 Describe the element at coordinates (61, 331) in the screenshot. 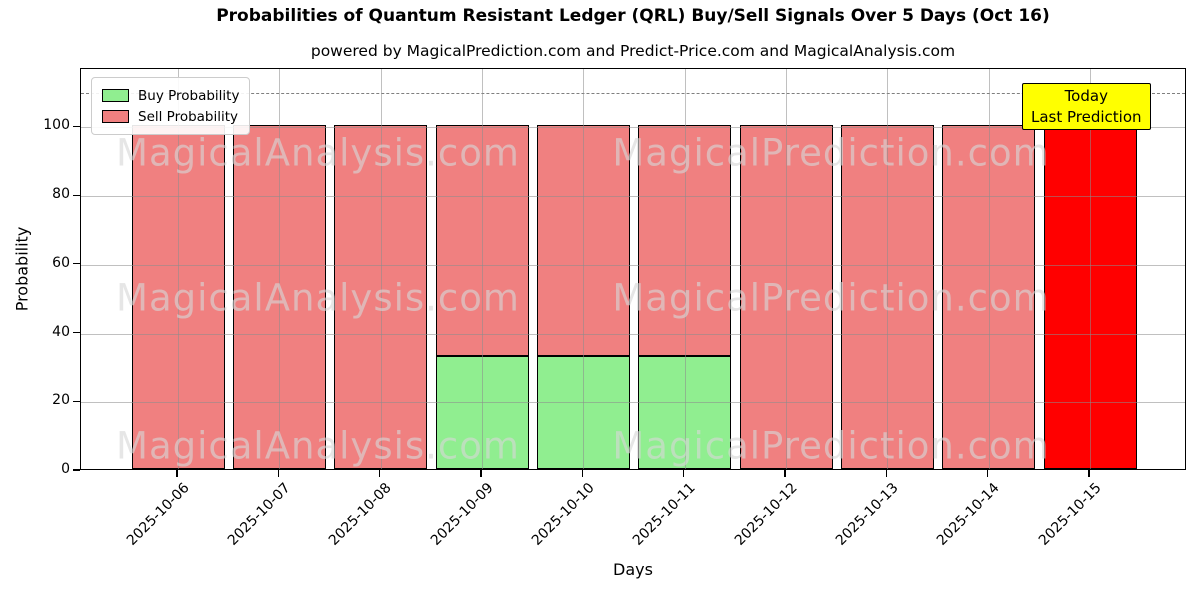

I see `y-tick-label: 40` at that location.